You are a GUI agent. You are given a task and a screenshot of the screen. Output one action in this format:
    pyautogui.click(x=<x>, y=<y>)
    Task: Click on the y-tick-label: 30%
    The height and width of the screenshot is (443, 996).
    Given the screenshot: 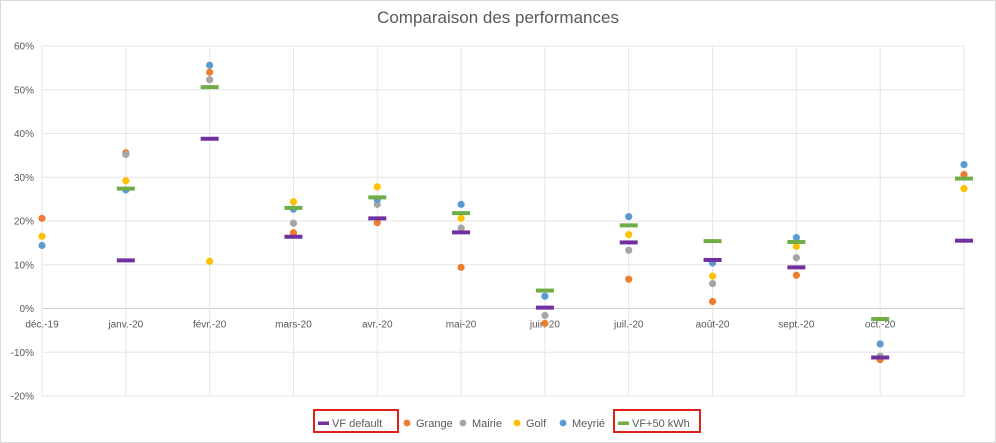 What is the action you would take?
    pyautogui.click(x=24, y=178)
    